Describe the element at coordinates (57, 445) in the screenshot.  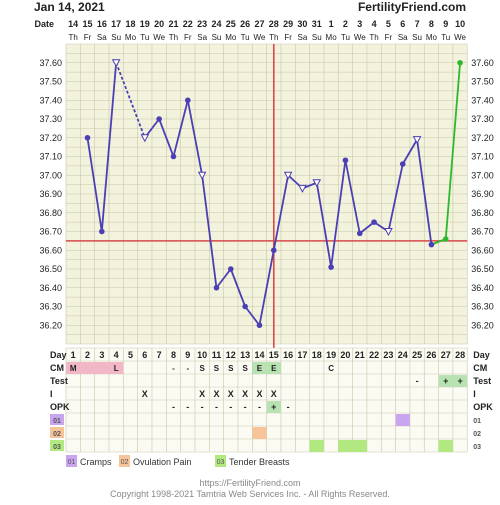
I see `symptom-code-swatch` at that location.